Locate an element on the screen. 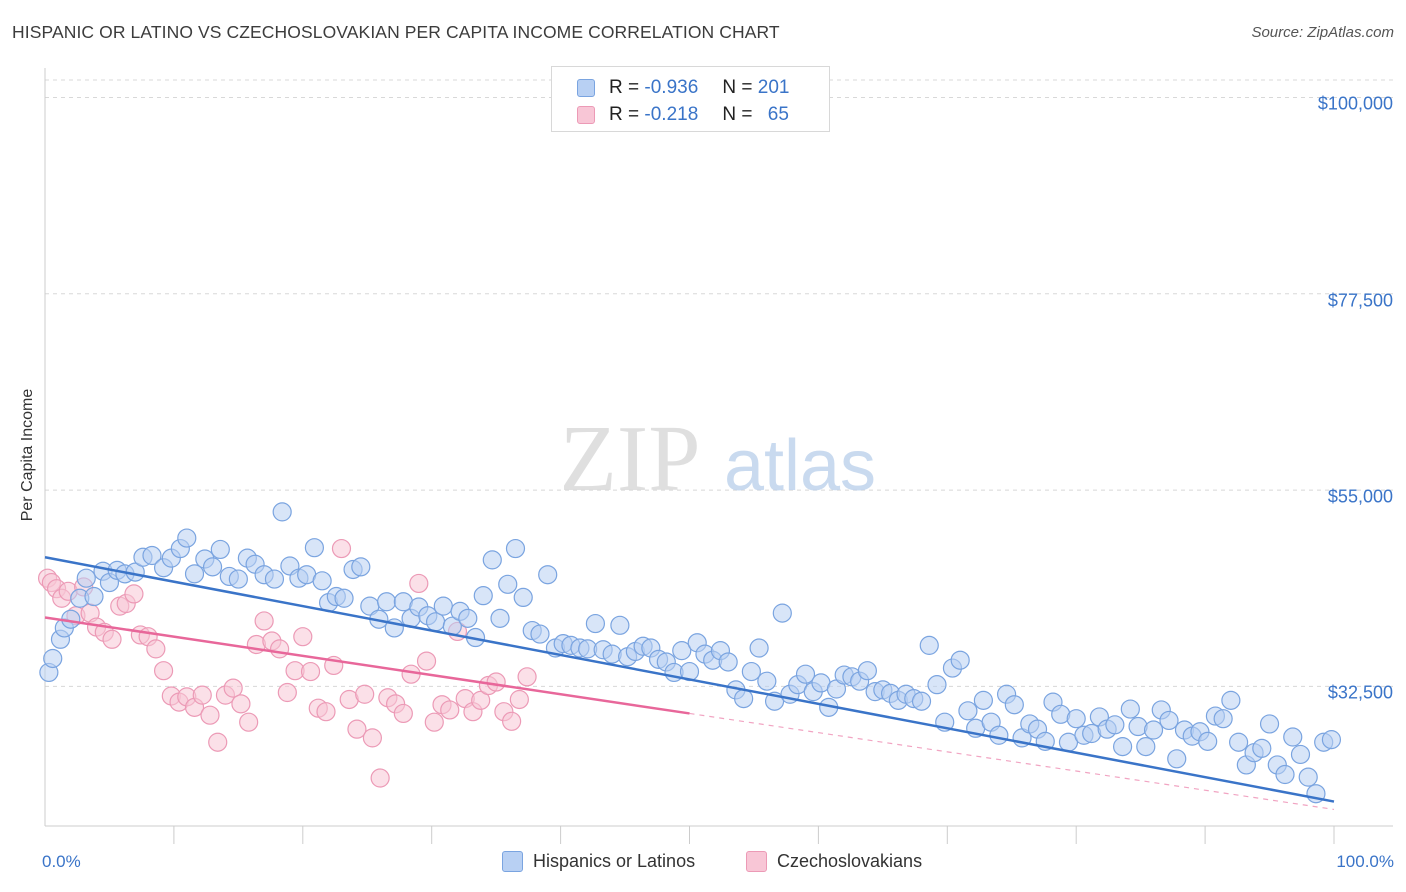  legend-r-value: -0.936 is located at coordinates (671, 87).